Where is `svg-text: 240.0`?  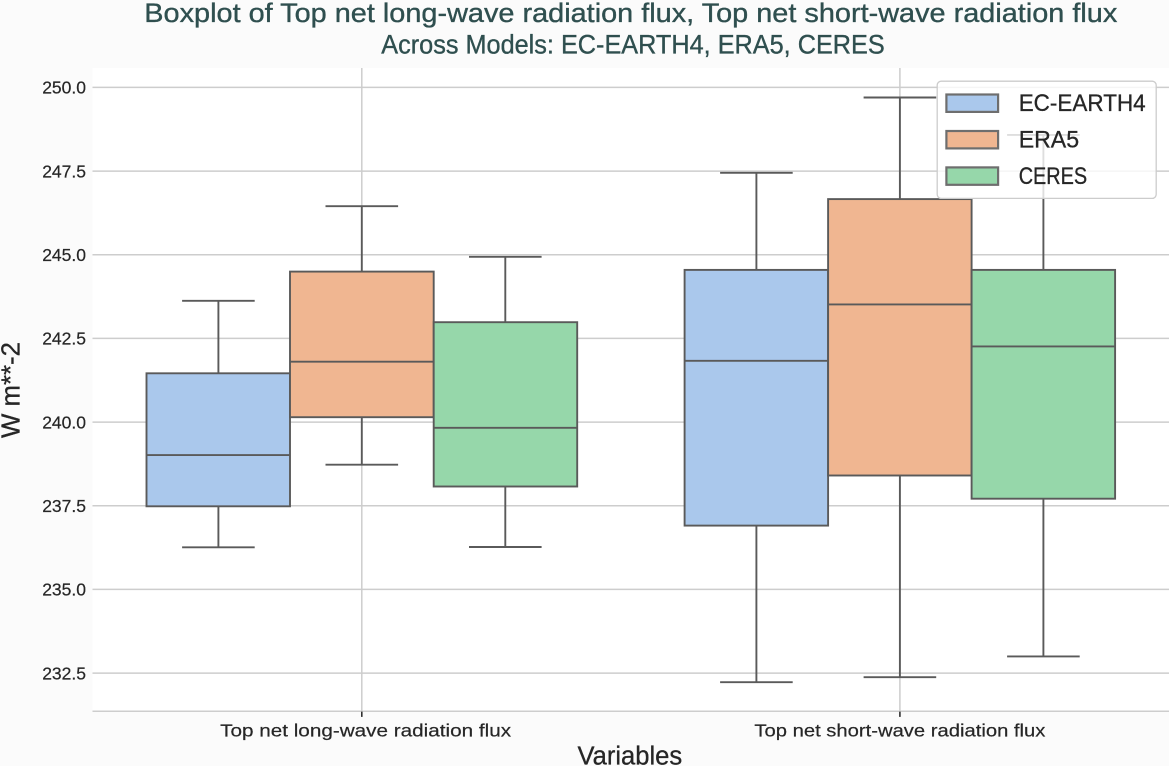
svg-text: 240.0 is located at coordinates (64, 422).